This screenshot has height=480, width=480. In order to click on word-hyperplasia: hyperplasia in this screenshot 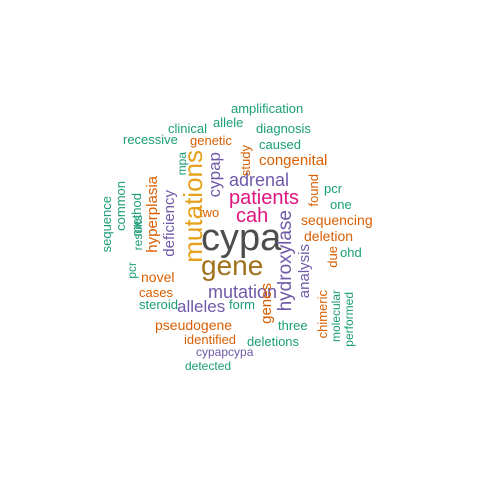, I will do `click(152, 214)`.